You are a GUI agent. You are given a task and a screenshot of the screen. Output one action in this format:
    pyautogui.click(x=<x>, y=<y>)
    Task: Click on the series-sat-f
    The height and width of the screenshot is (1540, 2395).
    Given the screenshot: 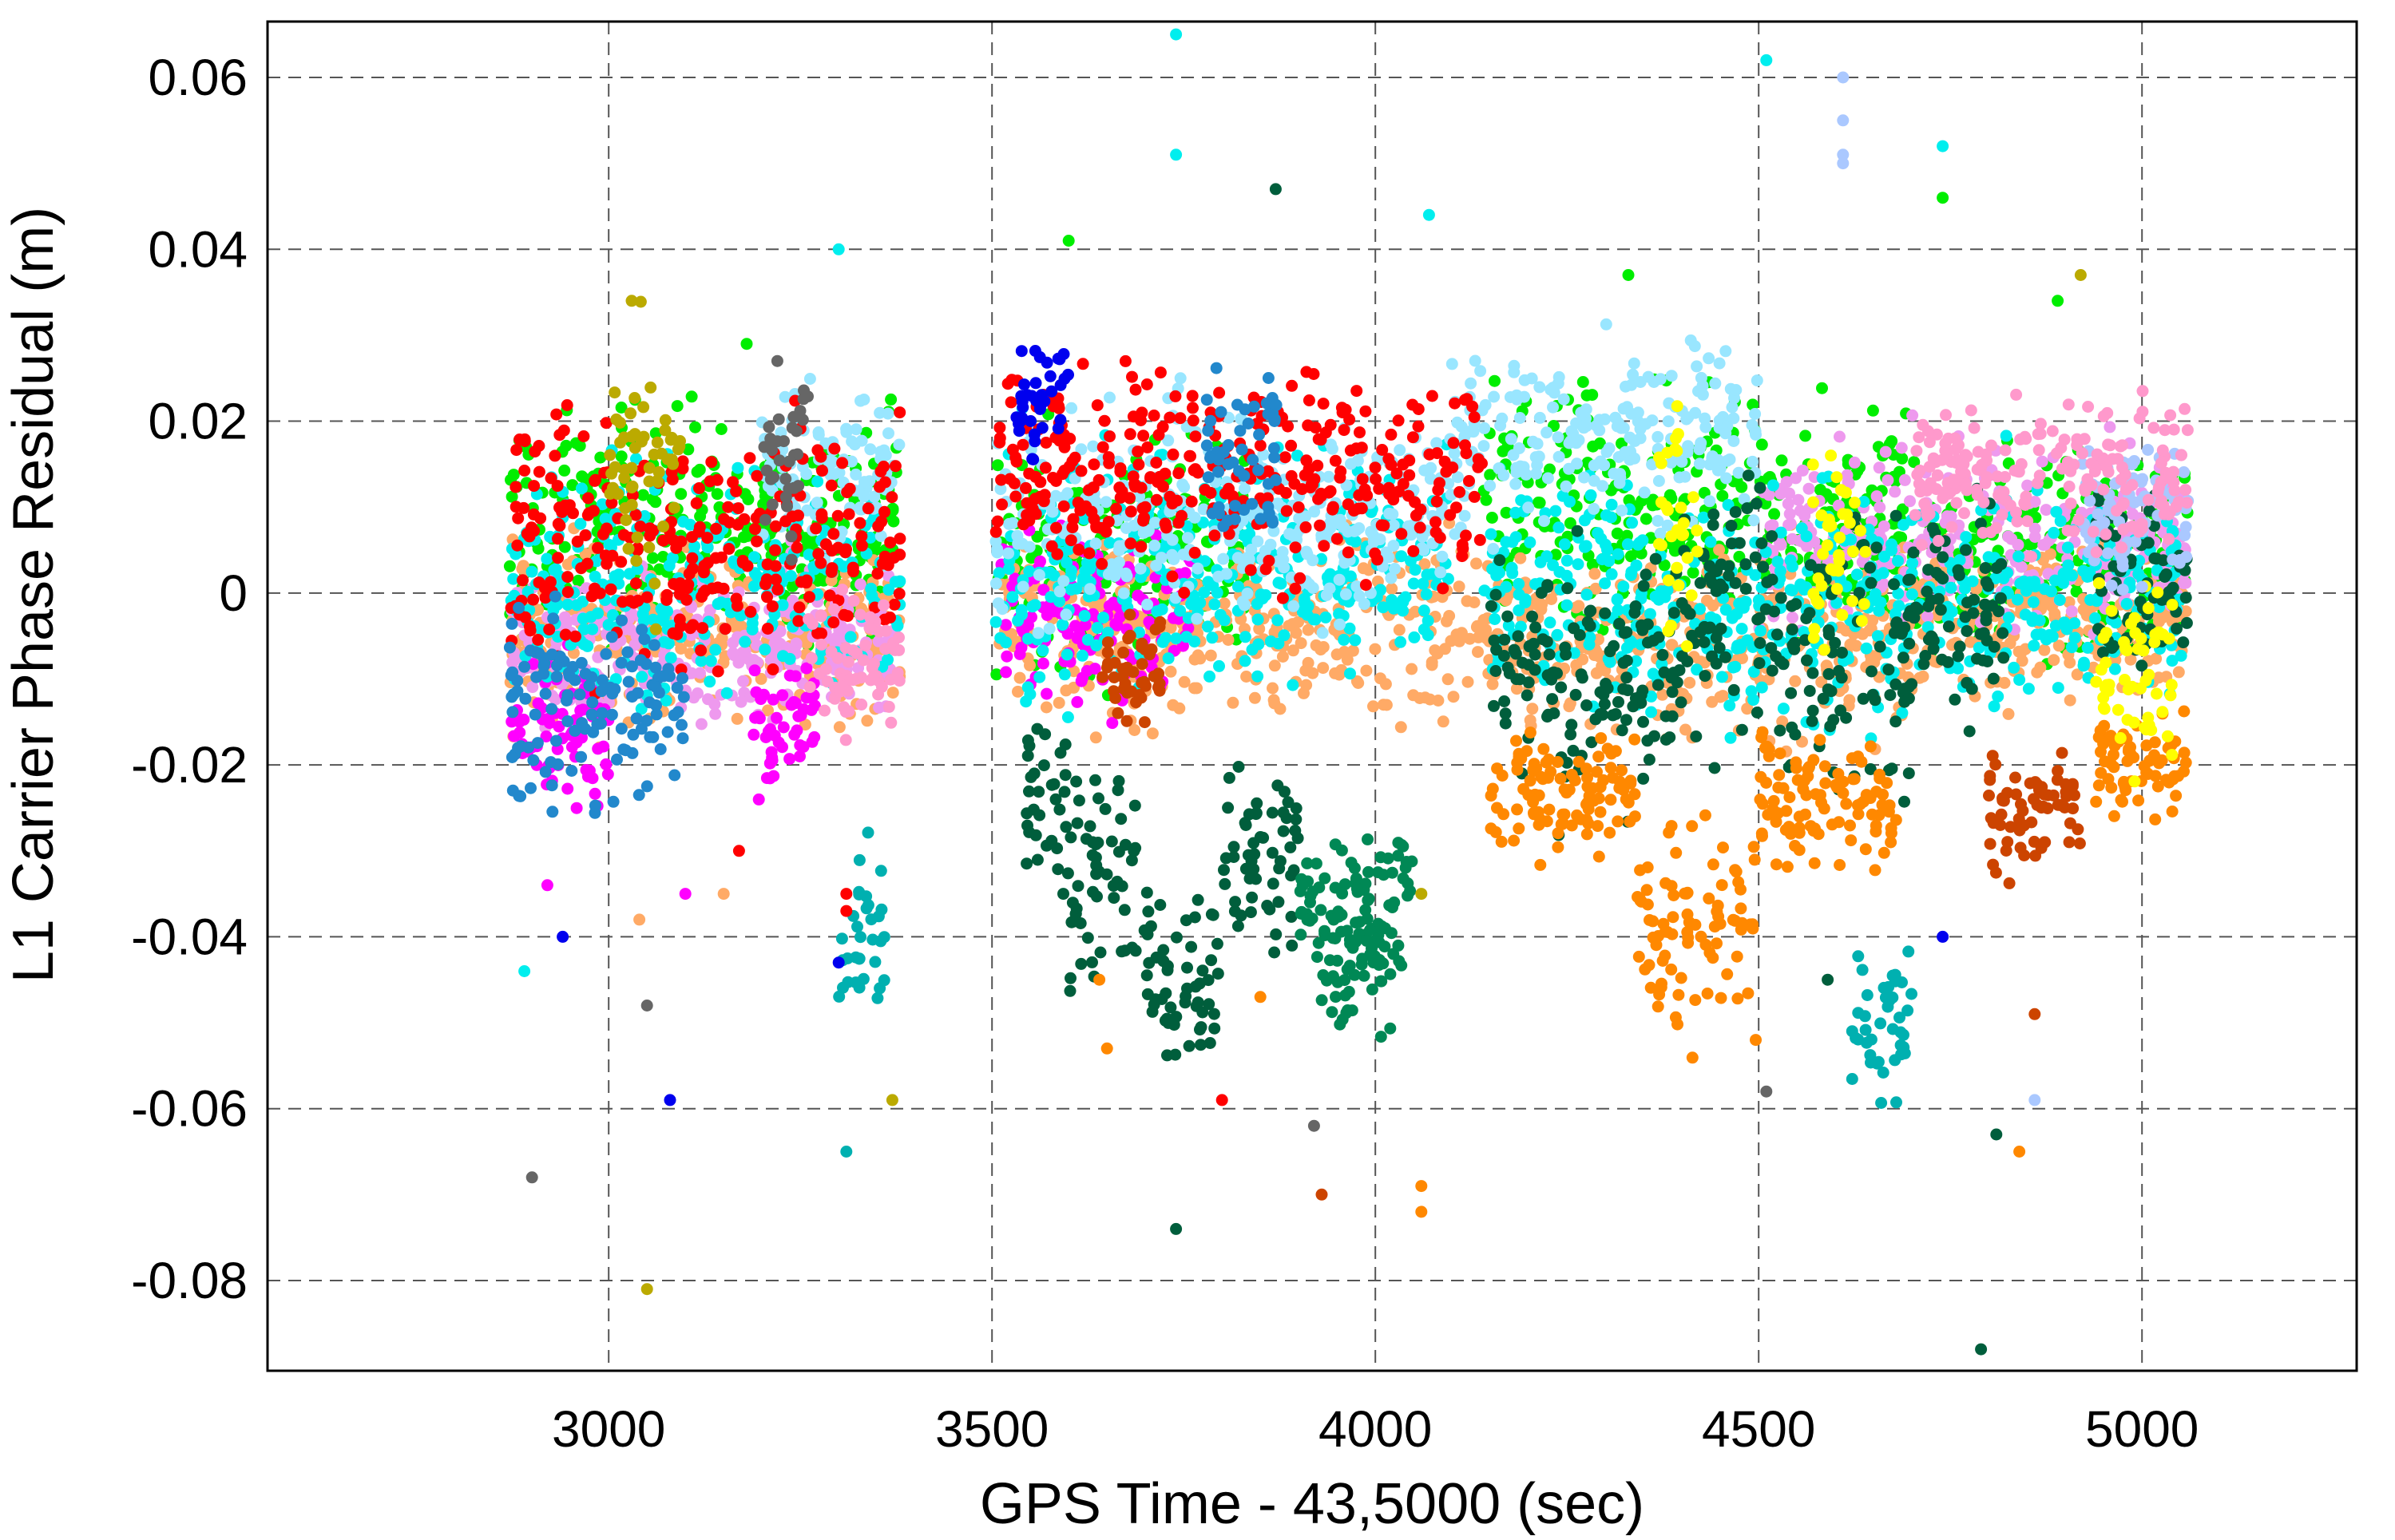 What is the action you would take?
    pyautogui.click(x=1259, y=478)
    